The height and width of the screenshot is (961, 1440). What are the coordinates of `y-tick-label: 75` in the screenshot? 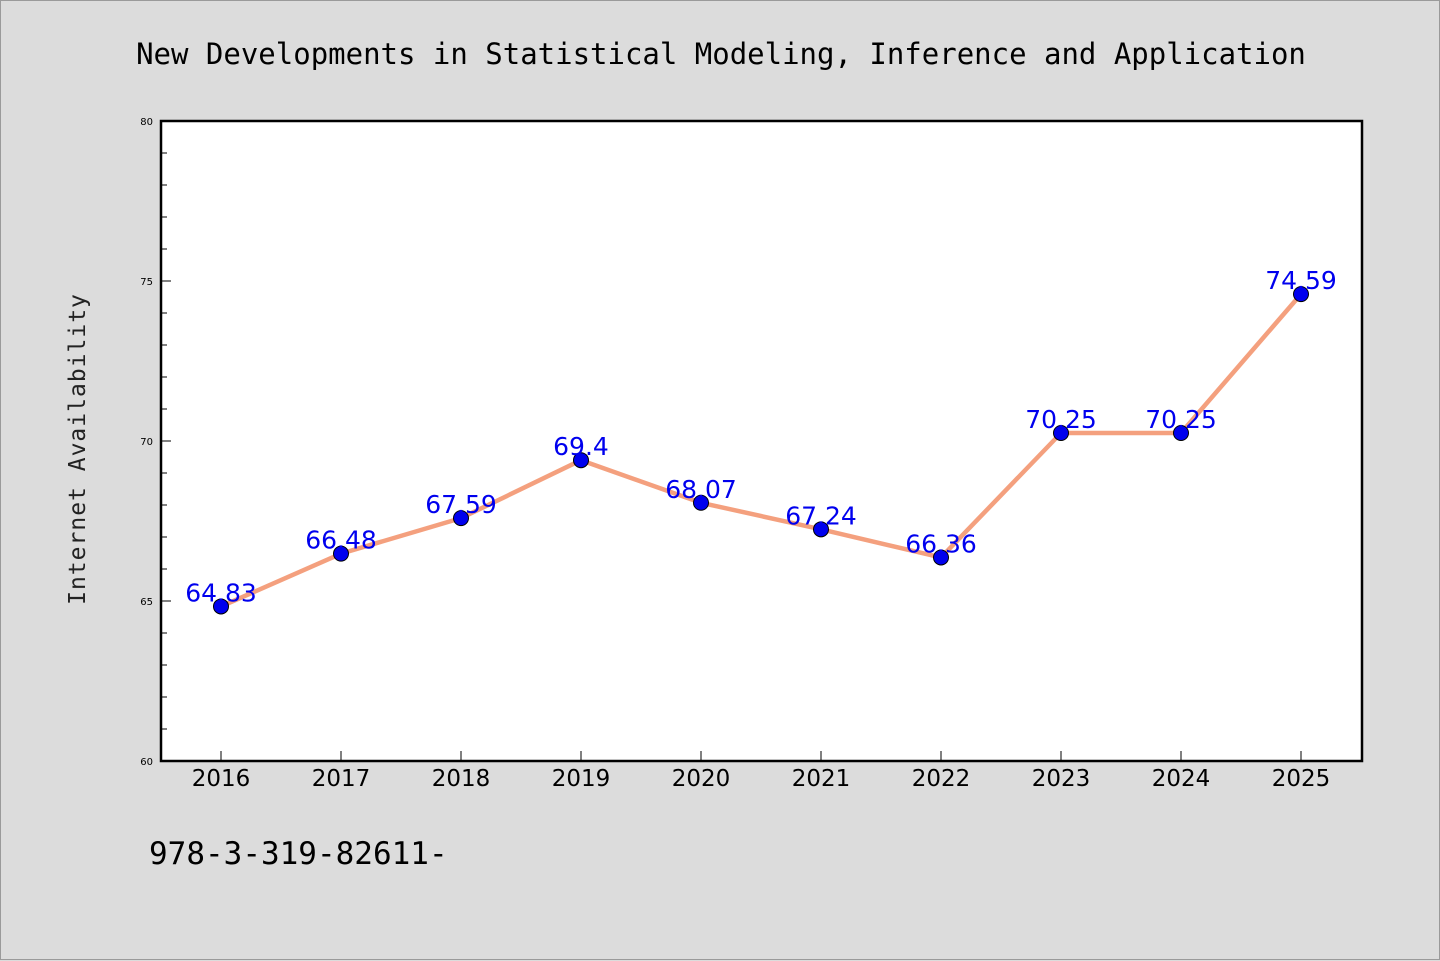 It's located at (146, 282).